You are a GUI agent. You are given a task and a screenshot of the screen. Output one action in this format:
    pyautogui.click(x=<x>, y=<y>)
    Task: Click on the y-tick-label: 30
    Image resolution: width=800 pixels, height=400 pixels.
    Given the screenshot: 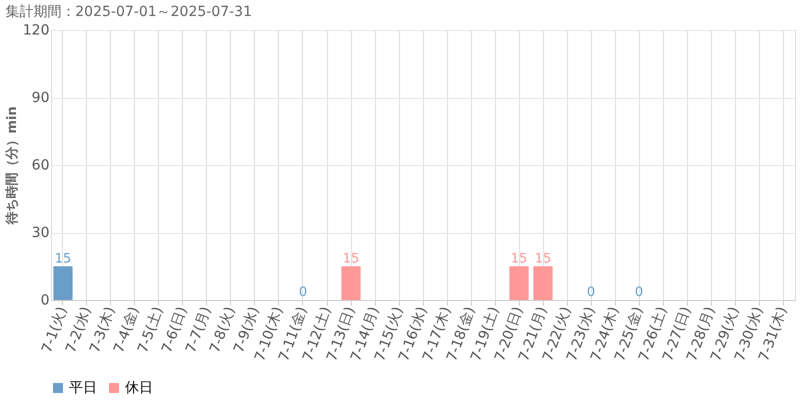 What is the action you would take?
    pyautogui.click(x=41, y=233)
    